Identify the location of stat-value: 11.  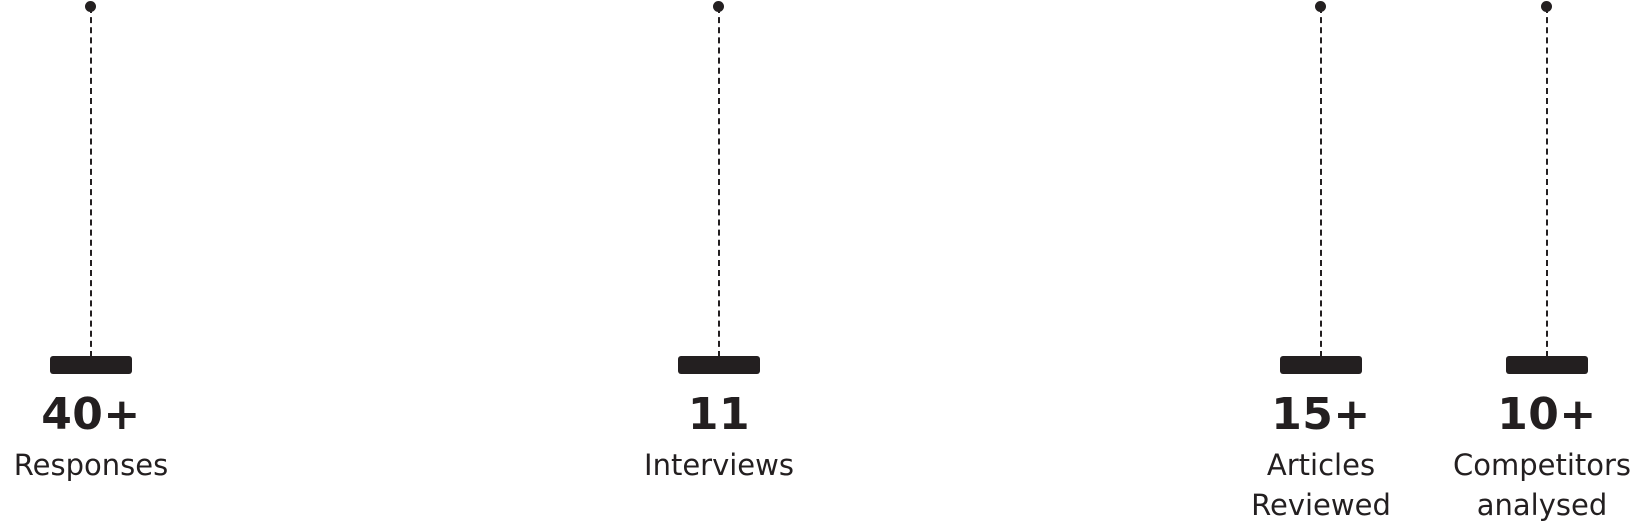
(719, 414).